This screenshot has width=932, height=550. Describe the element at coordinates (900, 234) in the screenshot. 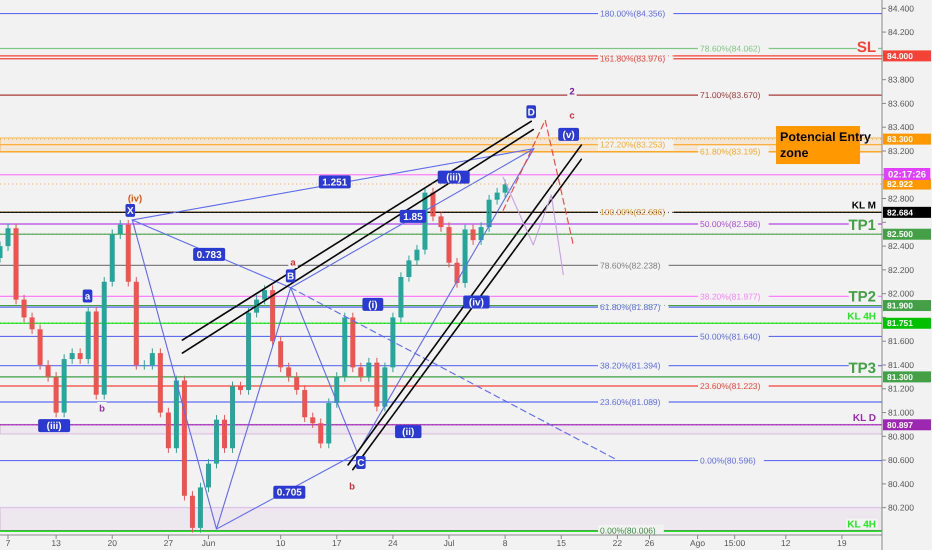

I see `ref-line-label: 82.500` at that location.